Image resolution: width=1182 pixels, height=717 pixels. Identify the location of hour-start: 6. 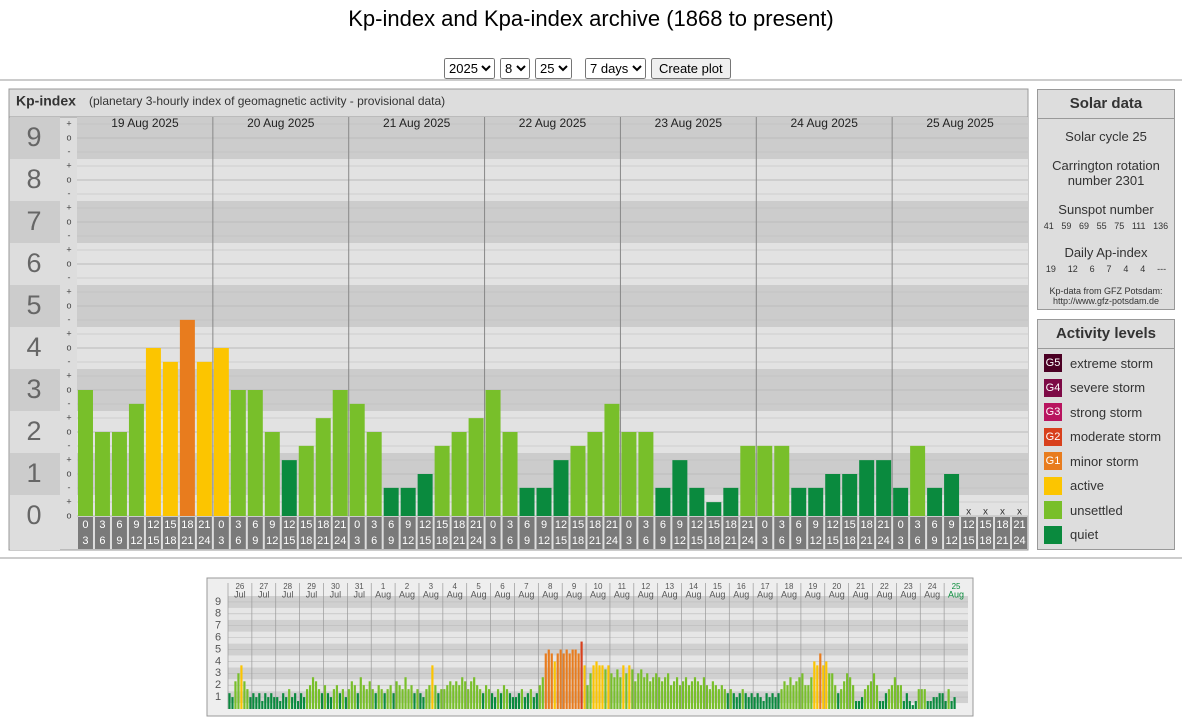
(391, 525).